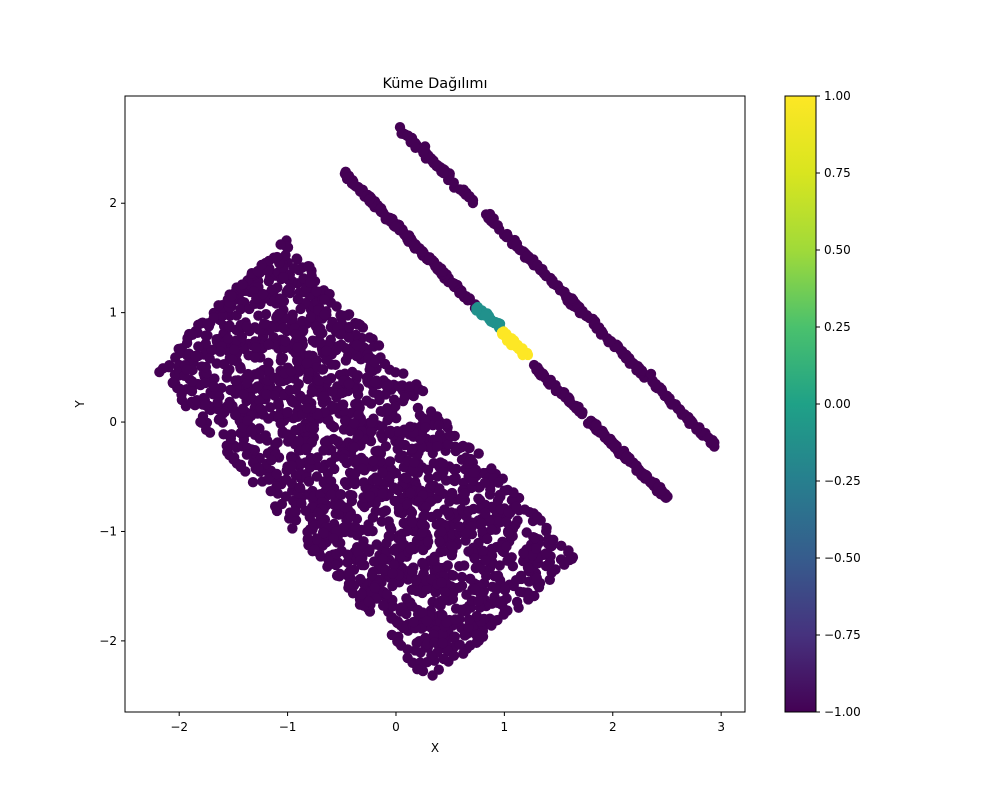 The width and height of the screenshot is (1000, 800). Describe the element at coordinates (838, 404) in the screenshot. I see `colorbar-ticks: −1.00 −0.75 −0.50 −0.25 0.00 0.25 0.50 0.75 1.00` at that location.